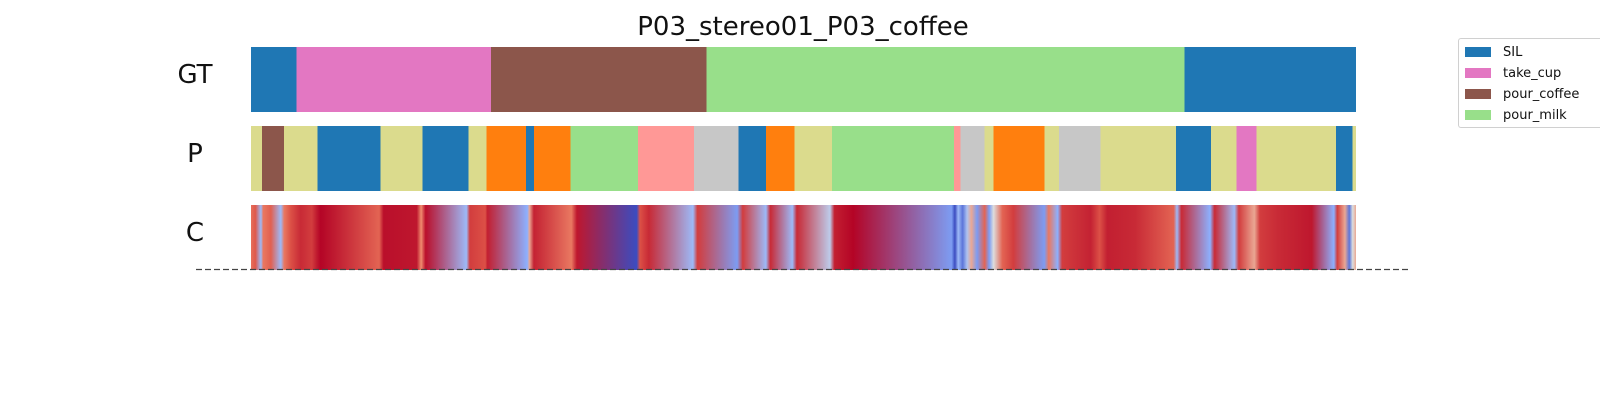  I want to click on confidence-row, so click(803, 237).